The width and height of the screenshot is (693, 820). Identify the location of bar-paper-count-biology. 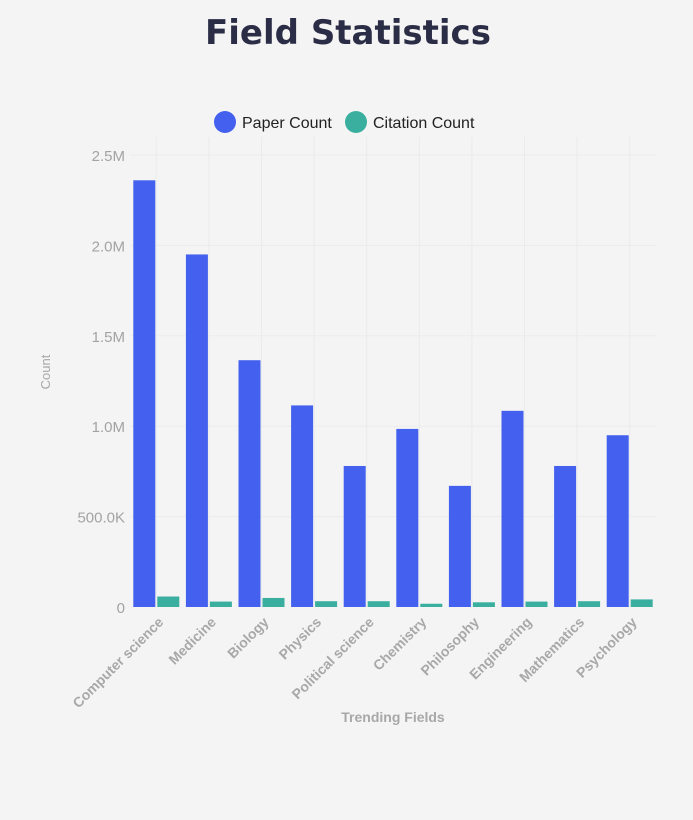
(249, 483).